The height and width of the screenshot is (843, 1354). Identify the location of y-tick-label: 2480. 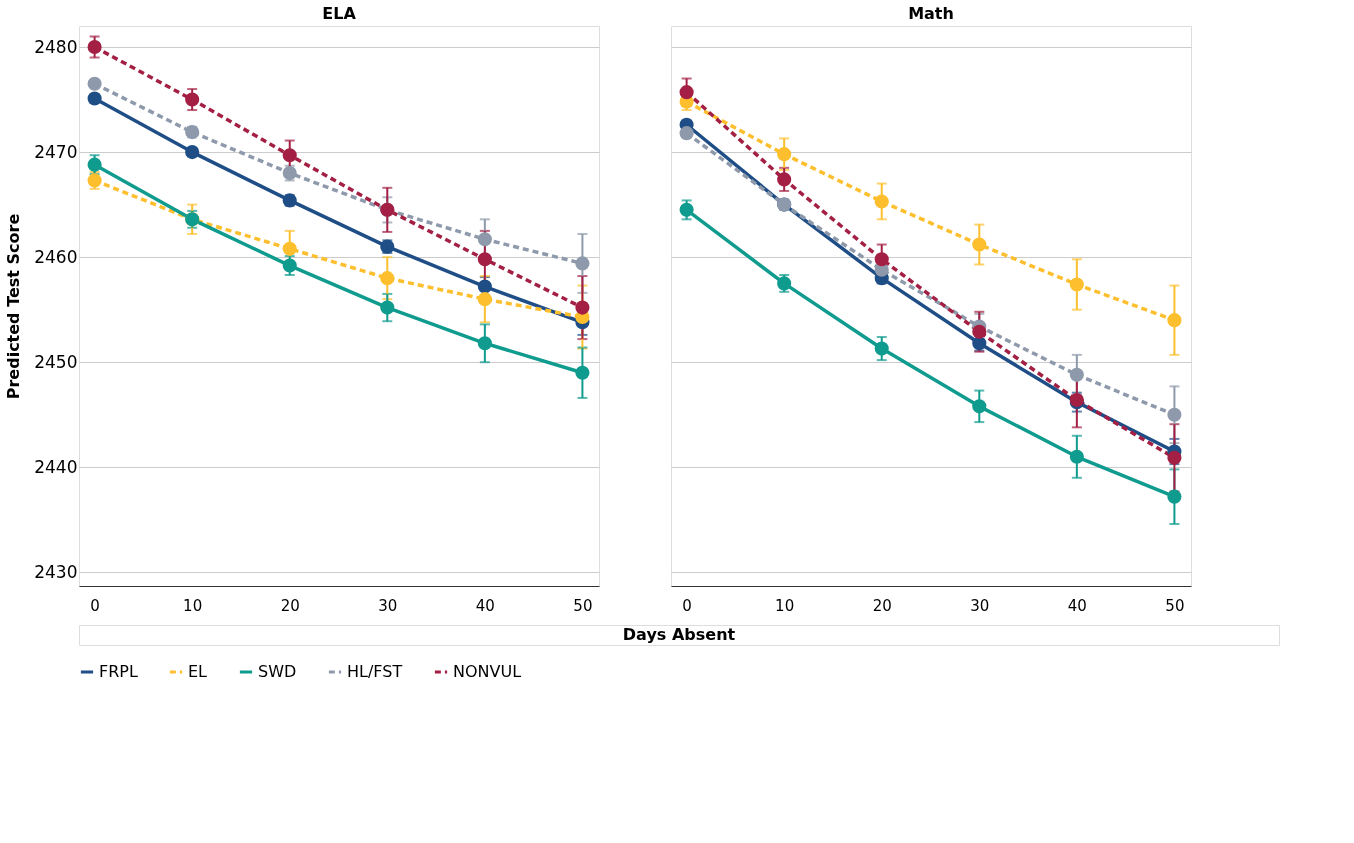
(56, 46).